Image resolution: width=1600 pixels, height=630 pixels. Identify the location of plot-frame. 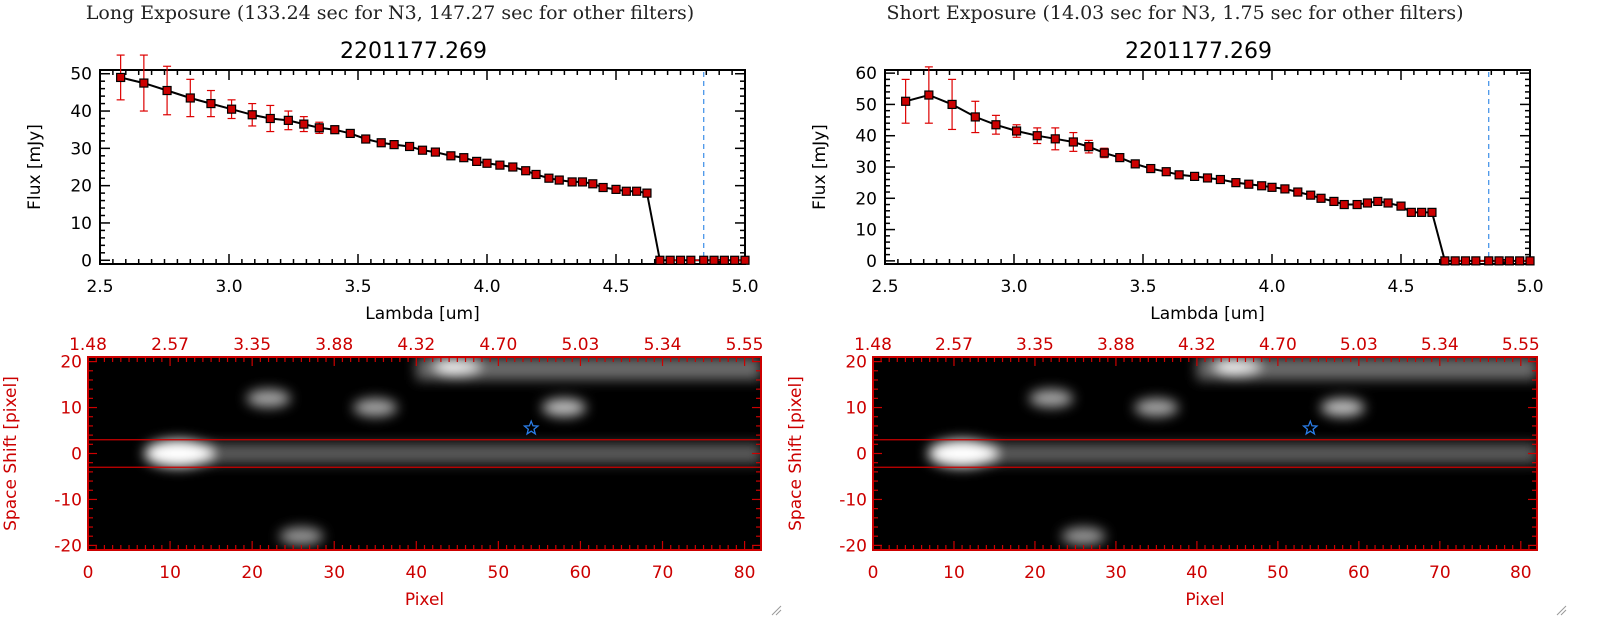
(1207, 167).